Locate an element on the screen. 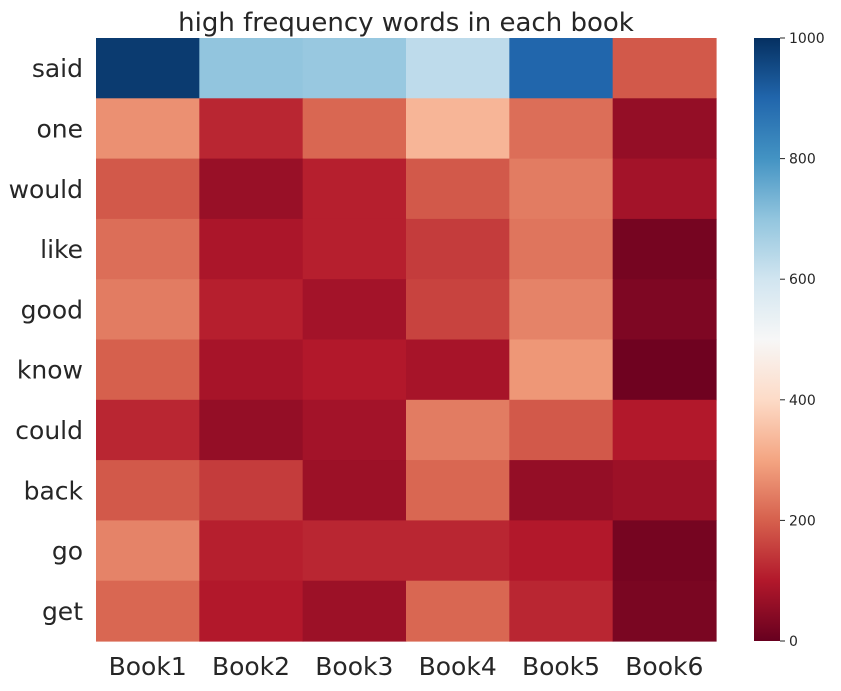 The image size is (841, 691). row-label-good: good is located at coordinates (52, 309).